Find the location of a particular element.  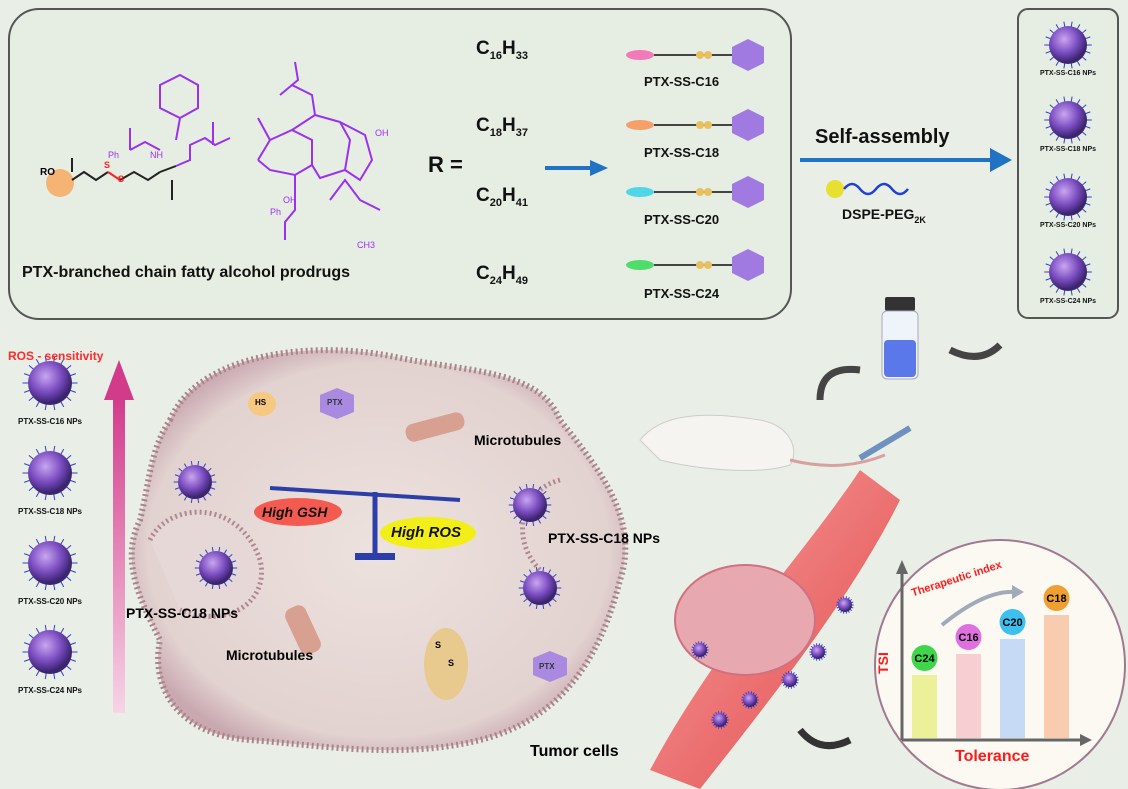

high-gsh-badge is located at coordinates (298, 512).